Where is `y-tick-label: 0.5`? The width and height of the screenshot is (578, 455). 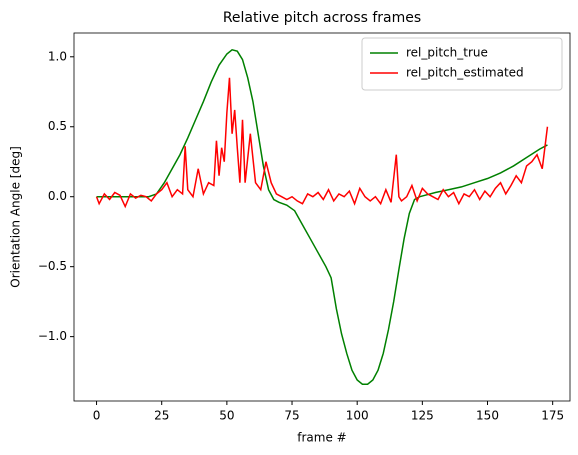
y-tick-label: 0.5 is located at coordinates (57, 126).